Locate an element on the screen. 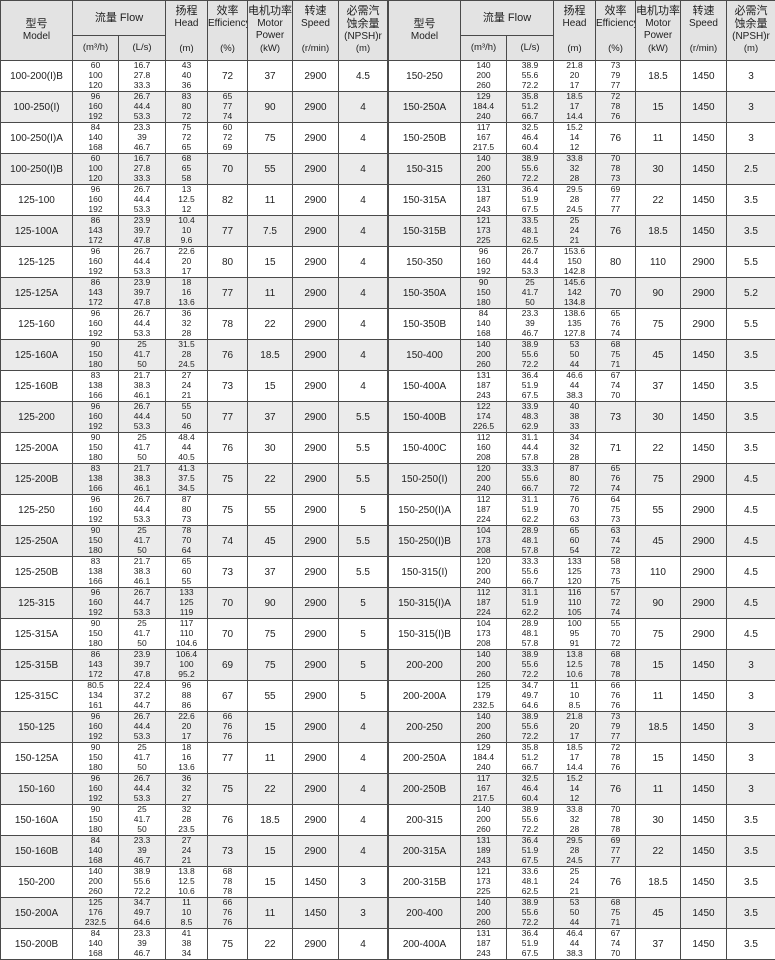 The image size is (775, 960). cell-head: 117 110 104.6 is located at coordinates (186, 634).